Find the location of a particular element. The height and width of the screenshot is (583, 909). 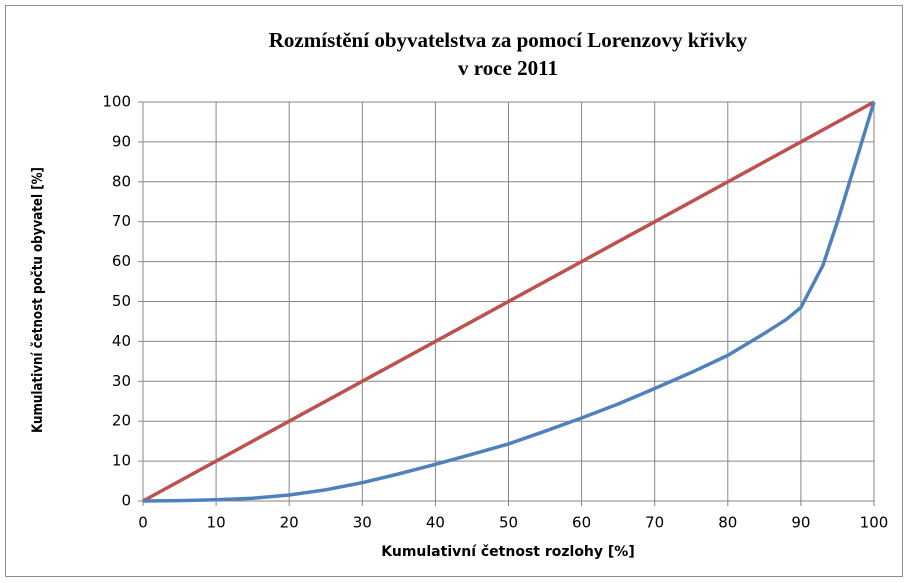

y-tick-label: 60 is located at coordinates (121, 261).